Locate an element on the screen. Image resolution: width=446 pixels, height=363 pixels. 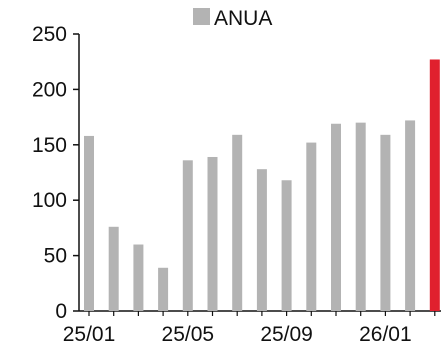
y-tick-label: 150 is located at coordinates (49, 145).